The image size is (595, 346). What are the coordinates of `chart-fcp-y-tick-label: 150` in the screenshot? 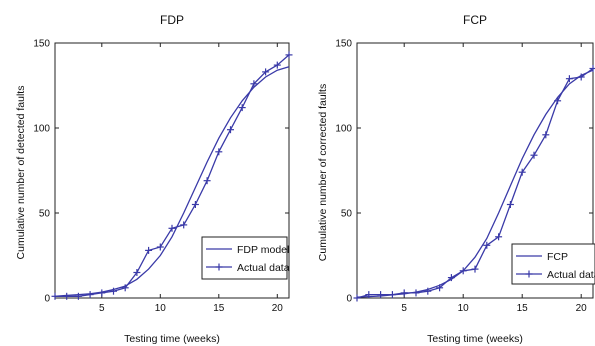 It's located at (343, 44).